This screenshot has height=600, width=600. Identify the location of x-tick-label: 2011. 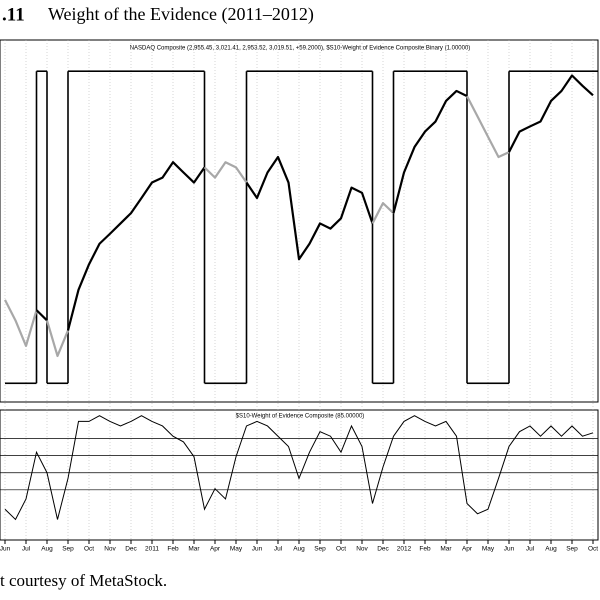
(152, 549).